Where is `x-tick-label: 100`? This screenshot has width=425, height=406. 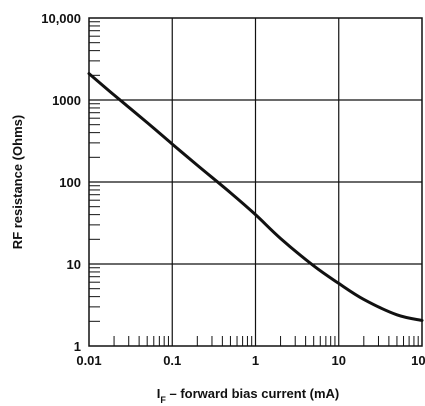 x-tick-label: 100 is located at coordinates (418, 360).